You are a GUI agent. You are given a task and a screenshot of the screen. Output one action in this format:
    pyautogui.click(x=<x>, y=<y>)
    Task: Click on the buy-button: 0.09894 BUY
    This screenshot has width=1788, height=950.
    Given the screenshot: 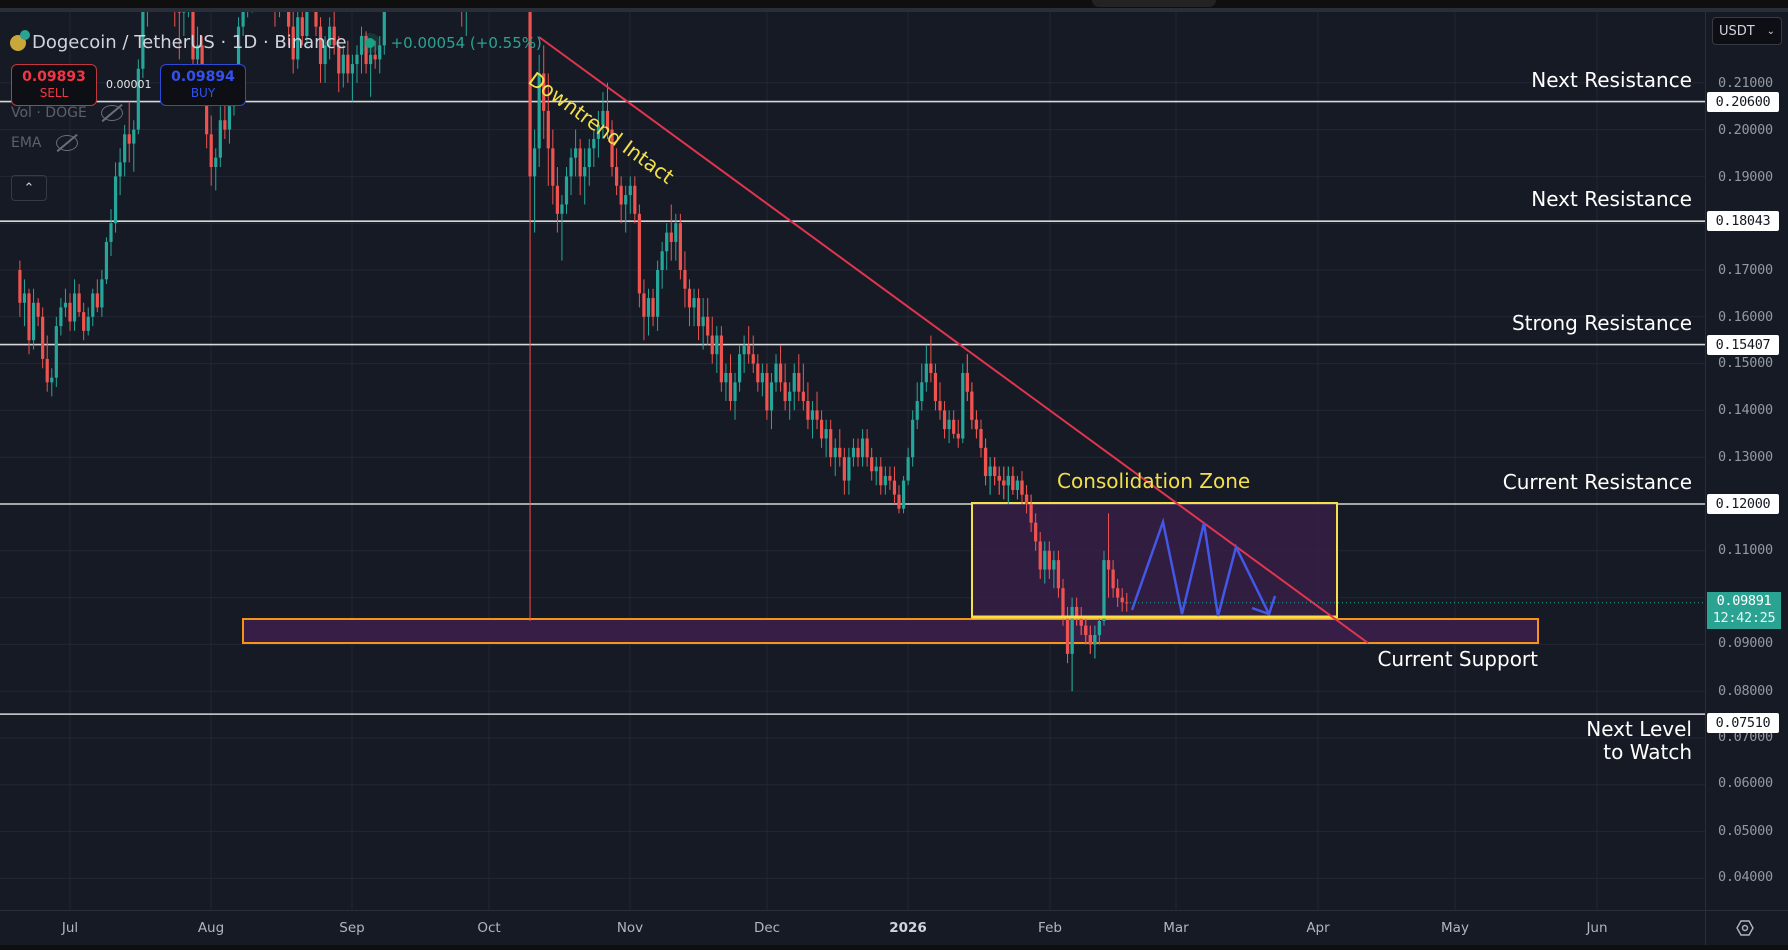 What is the action you would take?
    pyautogui.click(x=203, y=85)
    